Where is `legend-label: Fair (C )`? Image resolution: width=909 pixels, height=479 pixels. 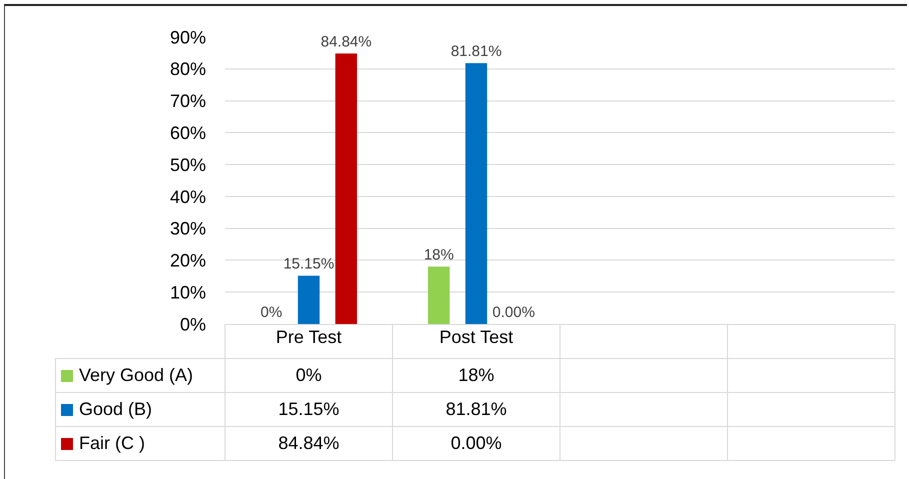 legend-label: Fair (C ) is located at coordinates (112, 443).